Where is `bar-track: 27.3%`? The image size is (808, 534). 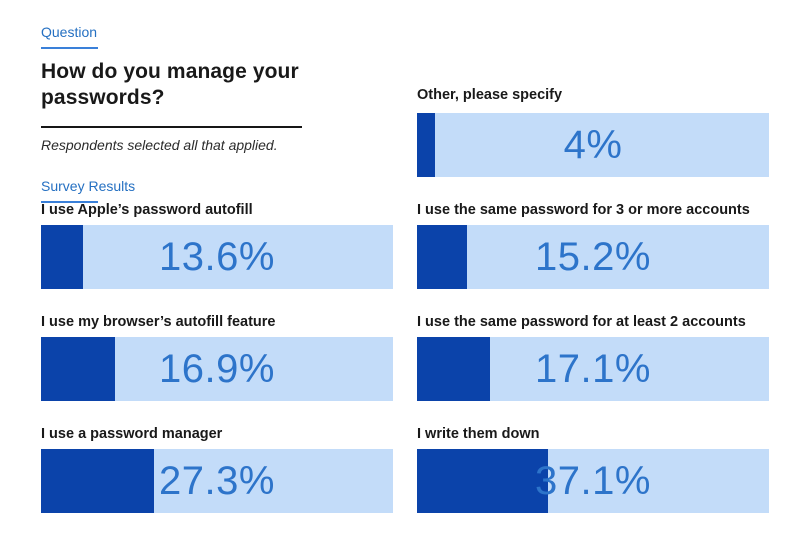 bar-track: 27.3% is located at coordinates (217, 481).